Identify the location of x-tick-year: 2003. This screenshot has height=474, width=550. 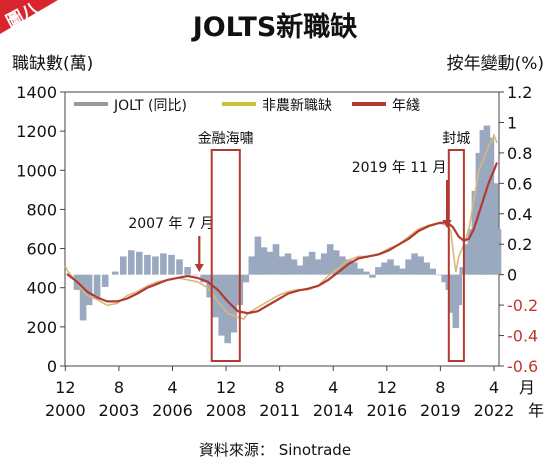
(119, 410).